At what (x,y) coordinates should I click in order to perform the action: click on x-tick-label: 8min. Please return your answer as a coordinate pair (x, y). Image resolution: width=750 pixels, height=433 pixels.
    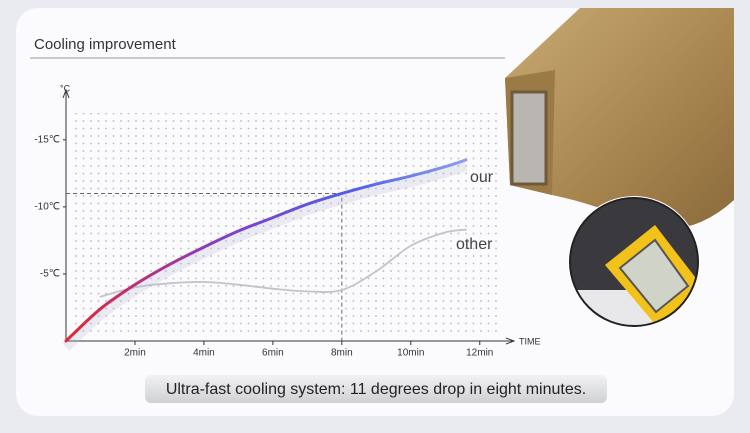
    Looking at the image, I should click on (342, 353).